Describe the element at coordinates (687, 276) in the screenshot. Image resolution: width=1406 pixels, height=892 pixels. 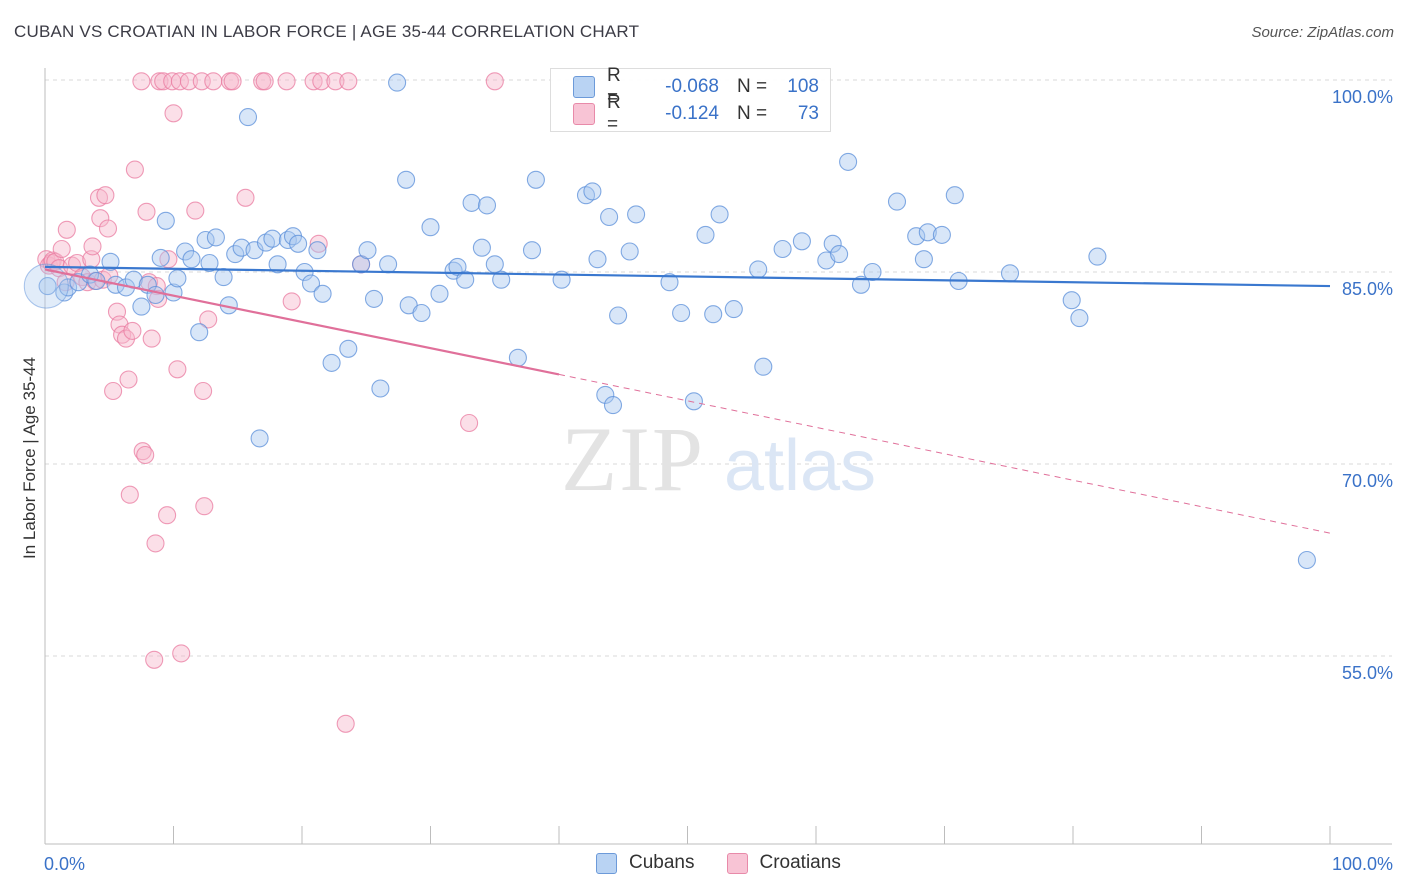
I see `cubans-trend-line` at that location.